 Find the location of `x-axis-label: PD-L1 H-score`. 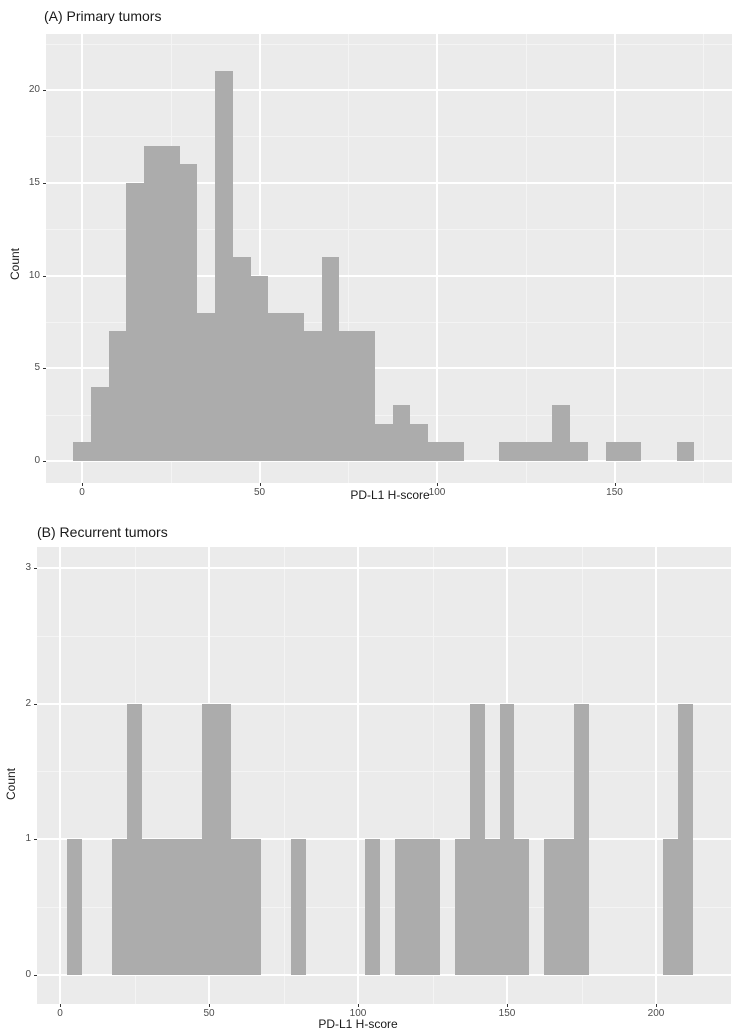

x-axis-label: PD-L1 H-score is located at coordinates (358, 1024).